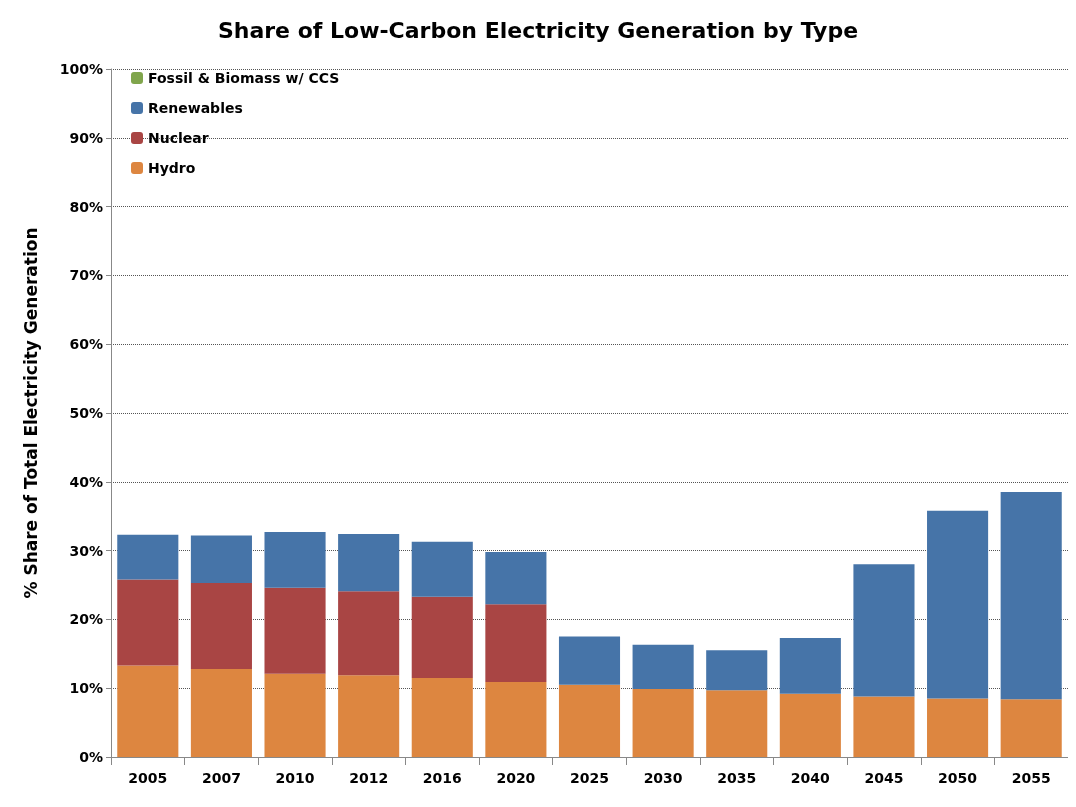 Image resolution: width=1076 pixels, height=807 pixels. I want to click on x-tick-label: 2035, so click(737, 778).